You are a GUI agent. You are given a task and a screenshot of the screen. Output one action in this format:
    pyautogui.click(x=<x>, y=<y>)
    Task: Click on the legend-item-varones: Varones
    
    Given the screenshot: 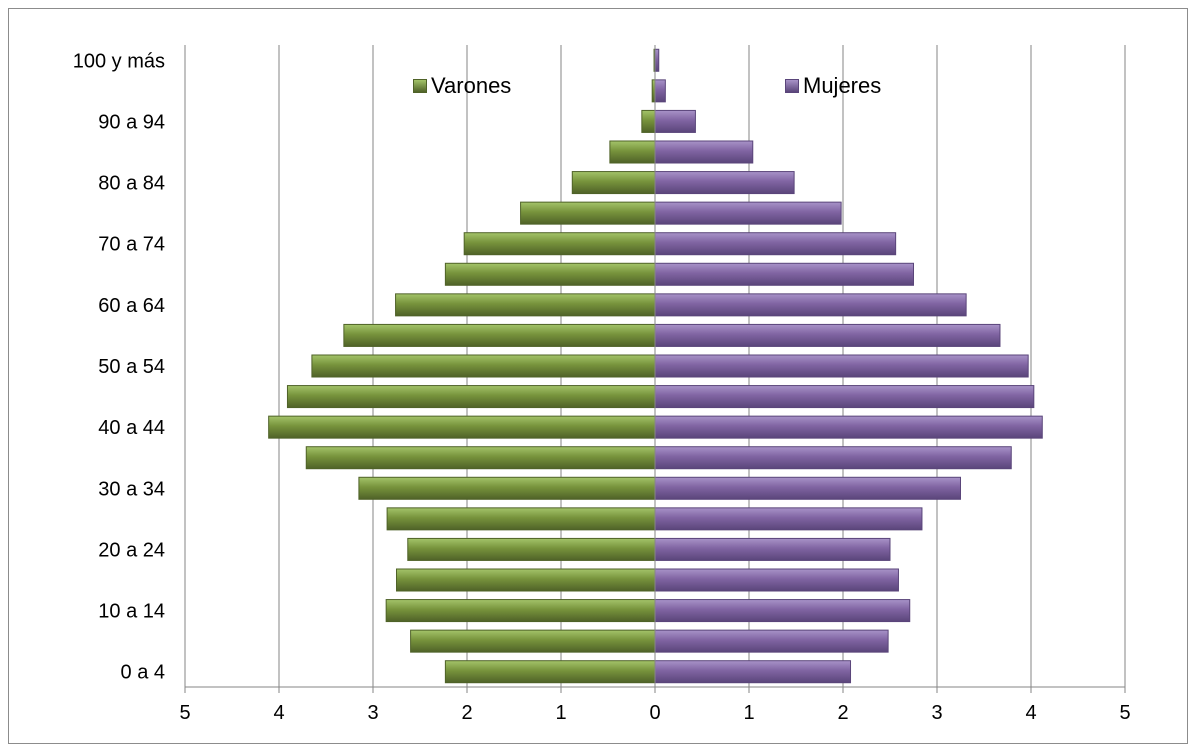 What is the action you would take?
    pyautogui.click(x=462, y=86)
    